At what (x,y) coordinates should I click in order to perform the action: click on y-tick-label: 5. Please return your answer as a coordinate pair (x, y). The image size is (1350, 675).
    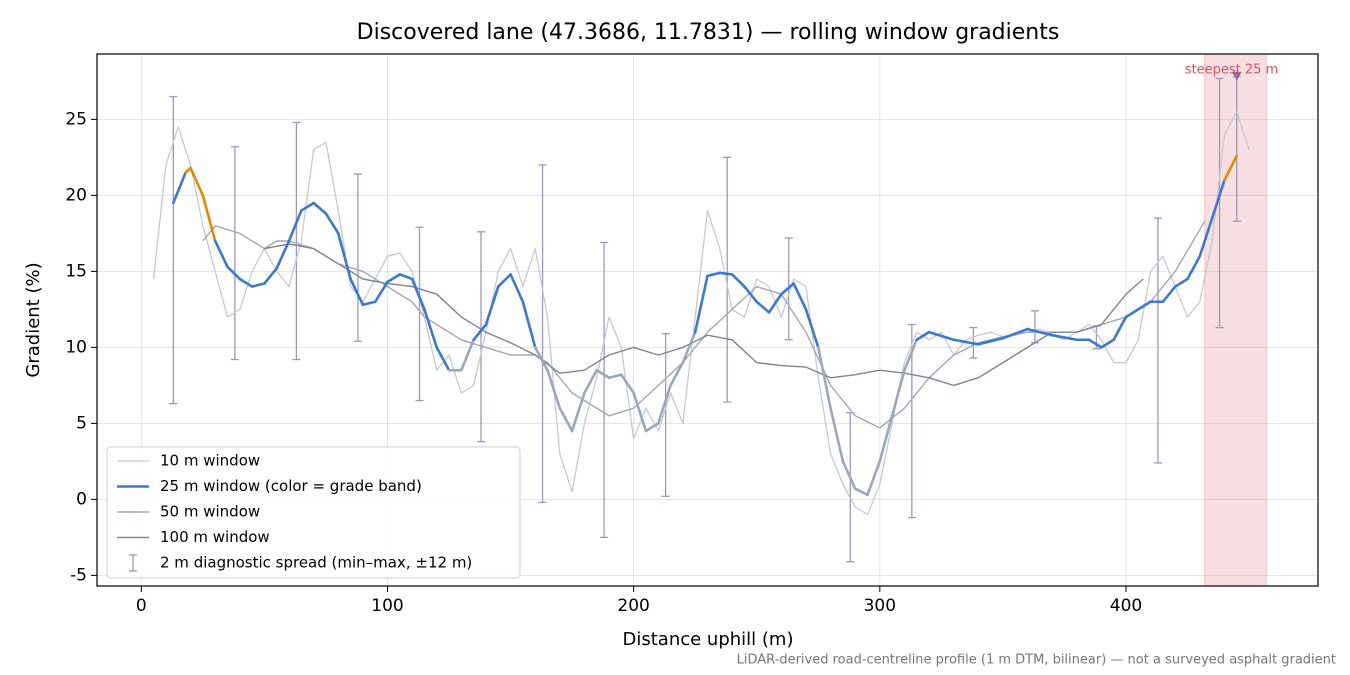
    Looking at the image, I should click on (81, 423).